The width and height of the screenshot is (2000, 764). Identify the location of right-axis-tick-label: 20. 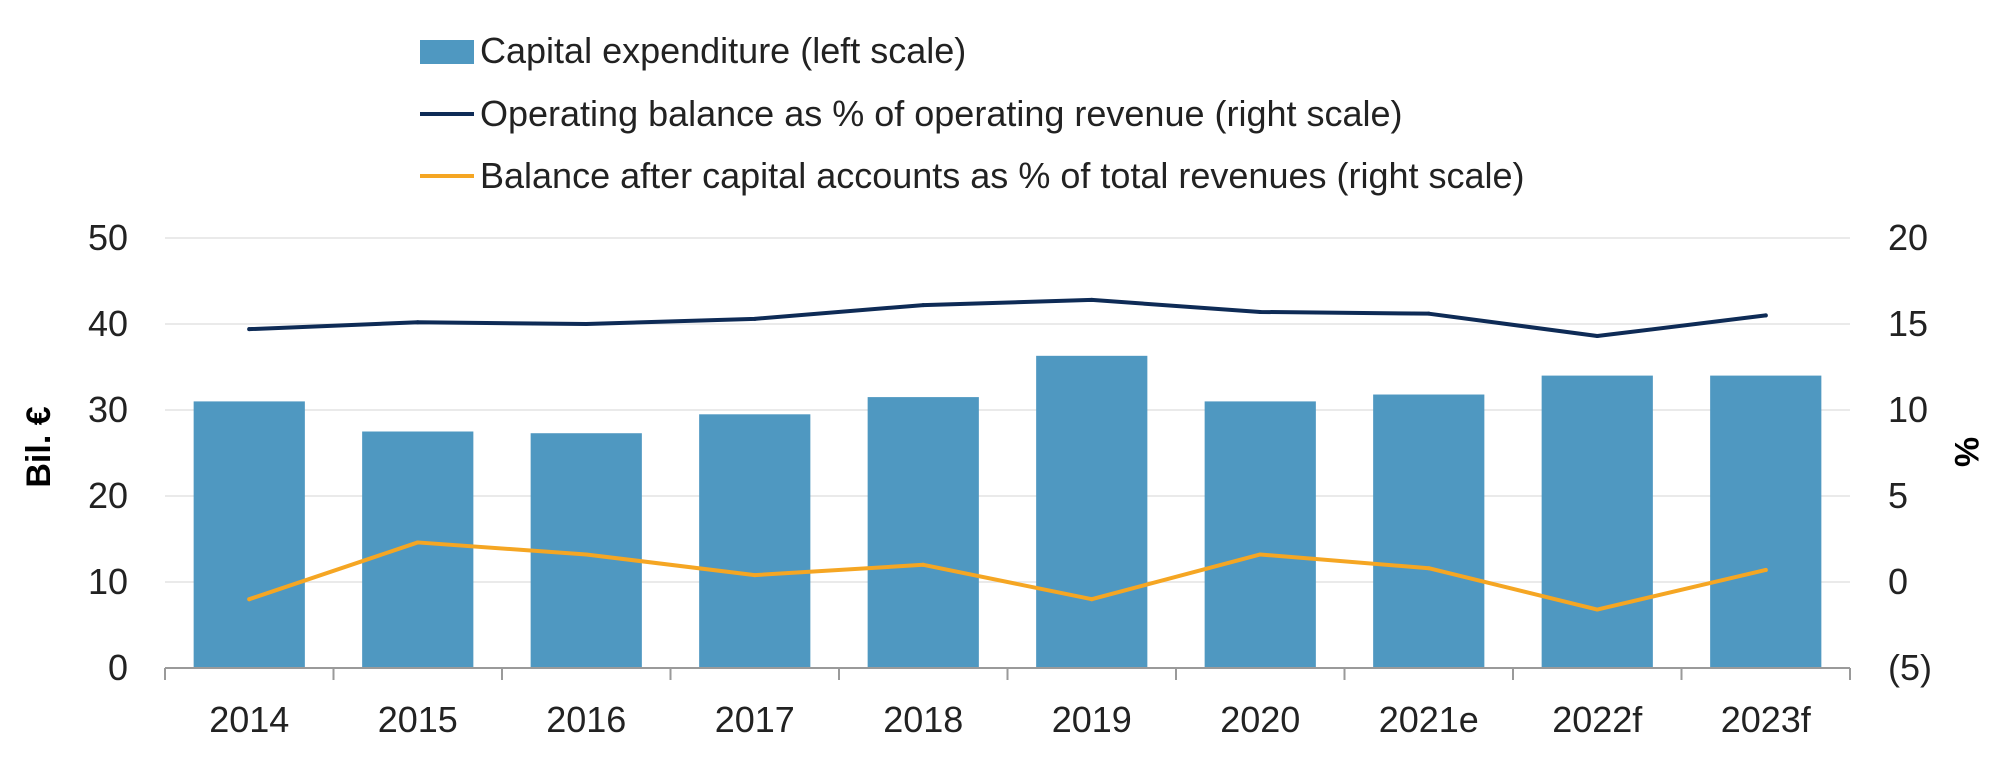
(1908, 237).